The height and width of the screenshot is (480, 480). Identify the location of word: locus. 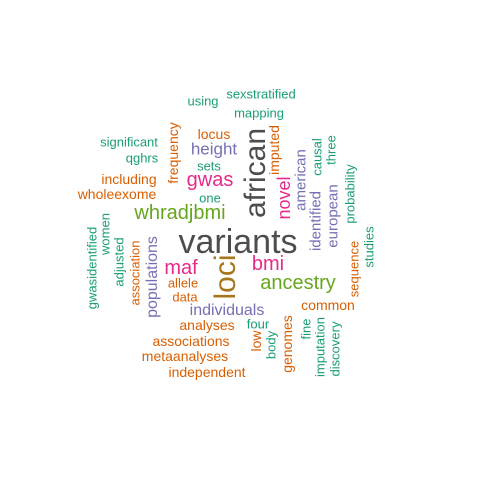
(214, 134).